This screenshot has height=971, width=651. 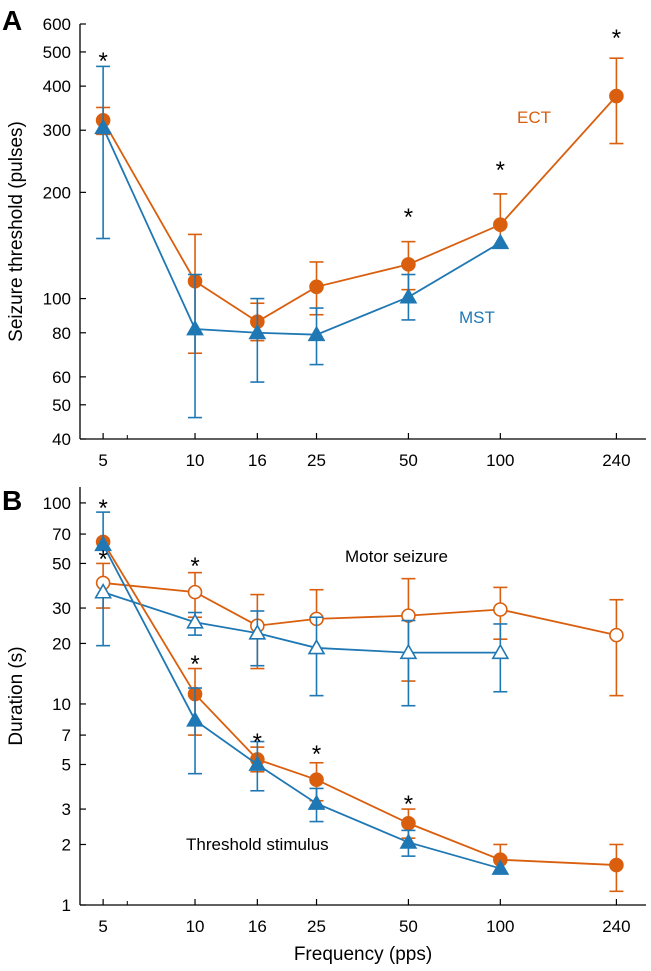 What do you see at coordinates (66, 764) in the screenshot?
I see `y-tick-label: 5` at bounding box center [66, 764].